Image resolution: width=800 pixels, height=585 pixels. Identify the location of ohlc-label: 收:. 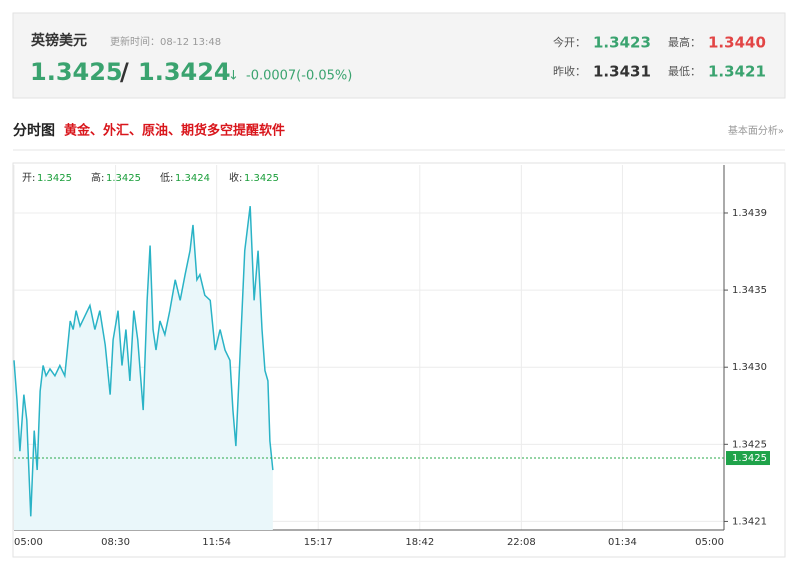
(235, 177).